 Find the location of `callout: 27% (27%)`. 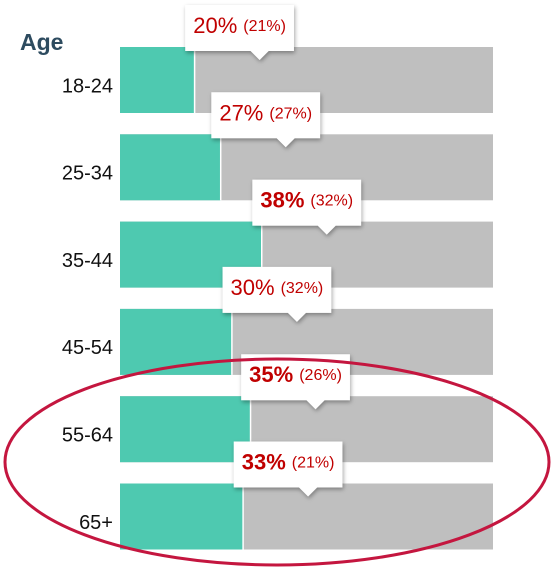

callout: 27% (27%) is located at coordinates (266, 120).